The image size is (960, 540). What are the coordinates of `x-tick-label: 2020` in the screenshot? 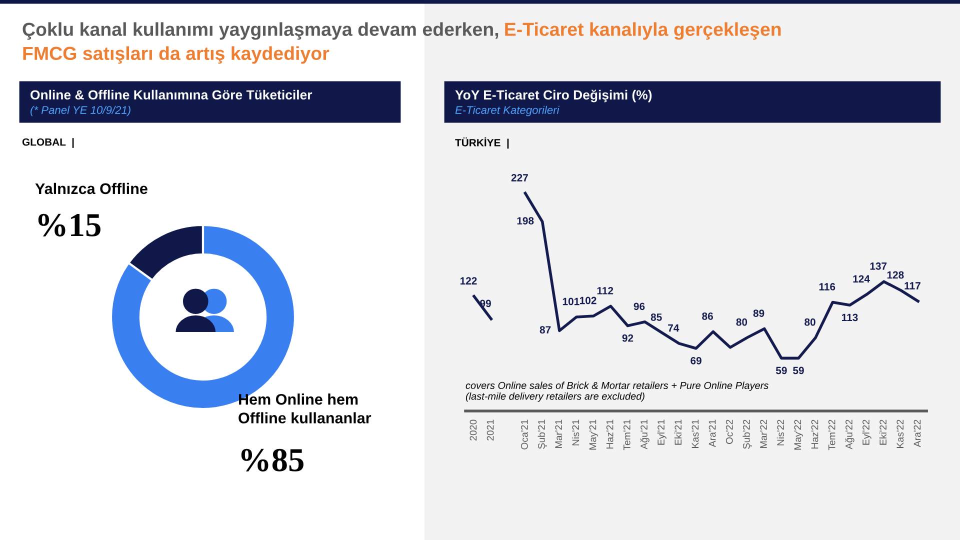 It's located at (473, 430).